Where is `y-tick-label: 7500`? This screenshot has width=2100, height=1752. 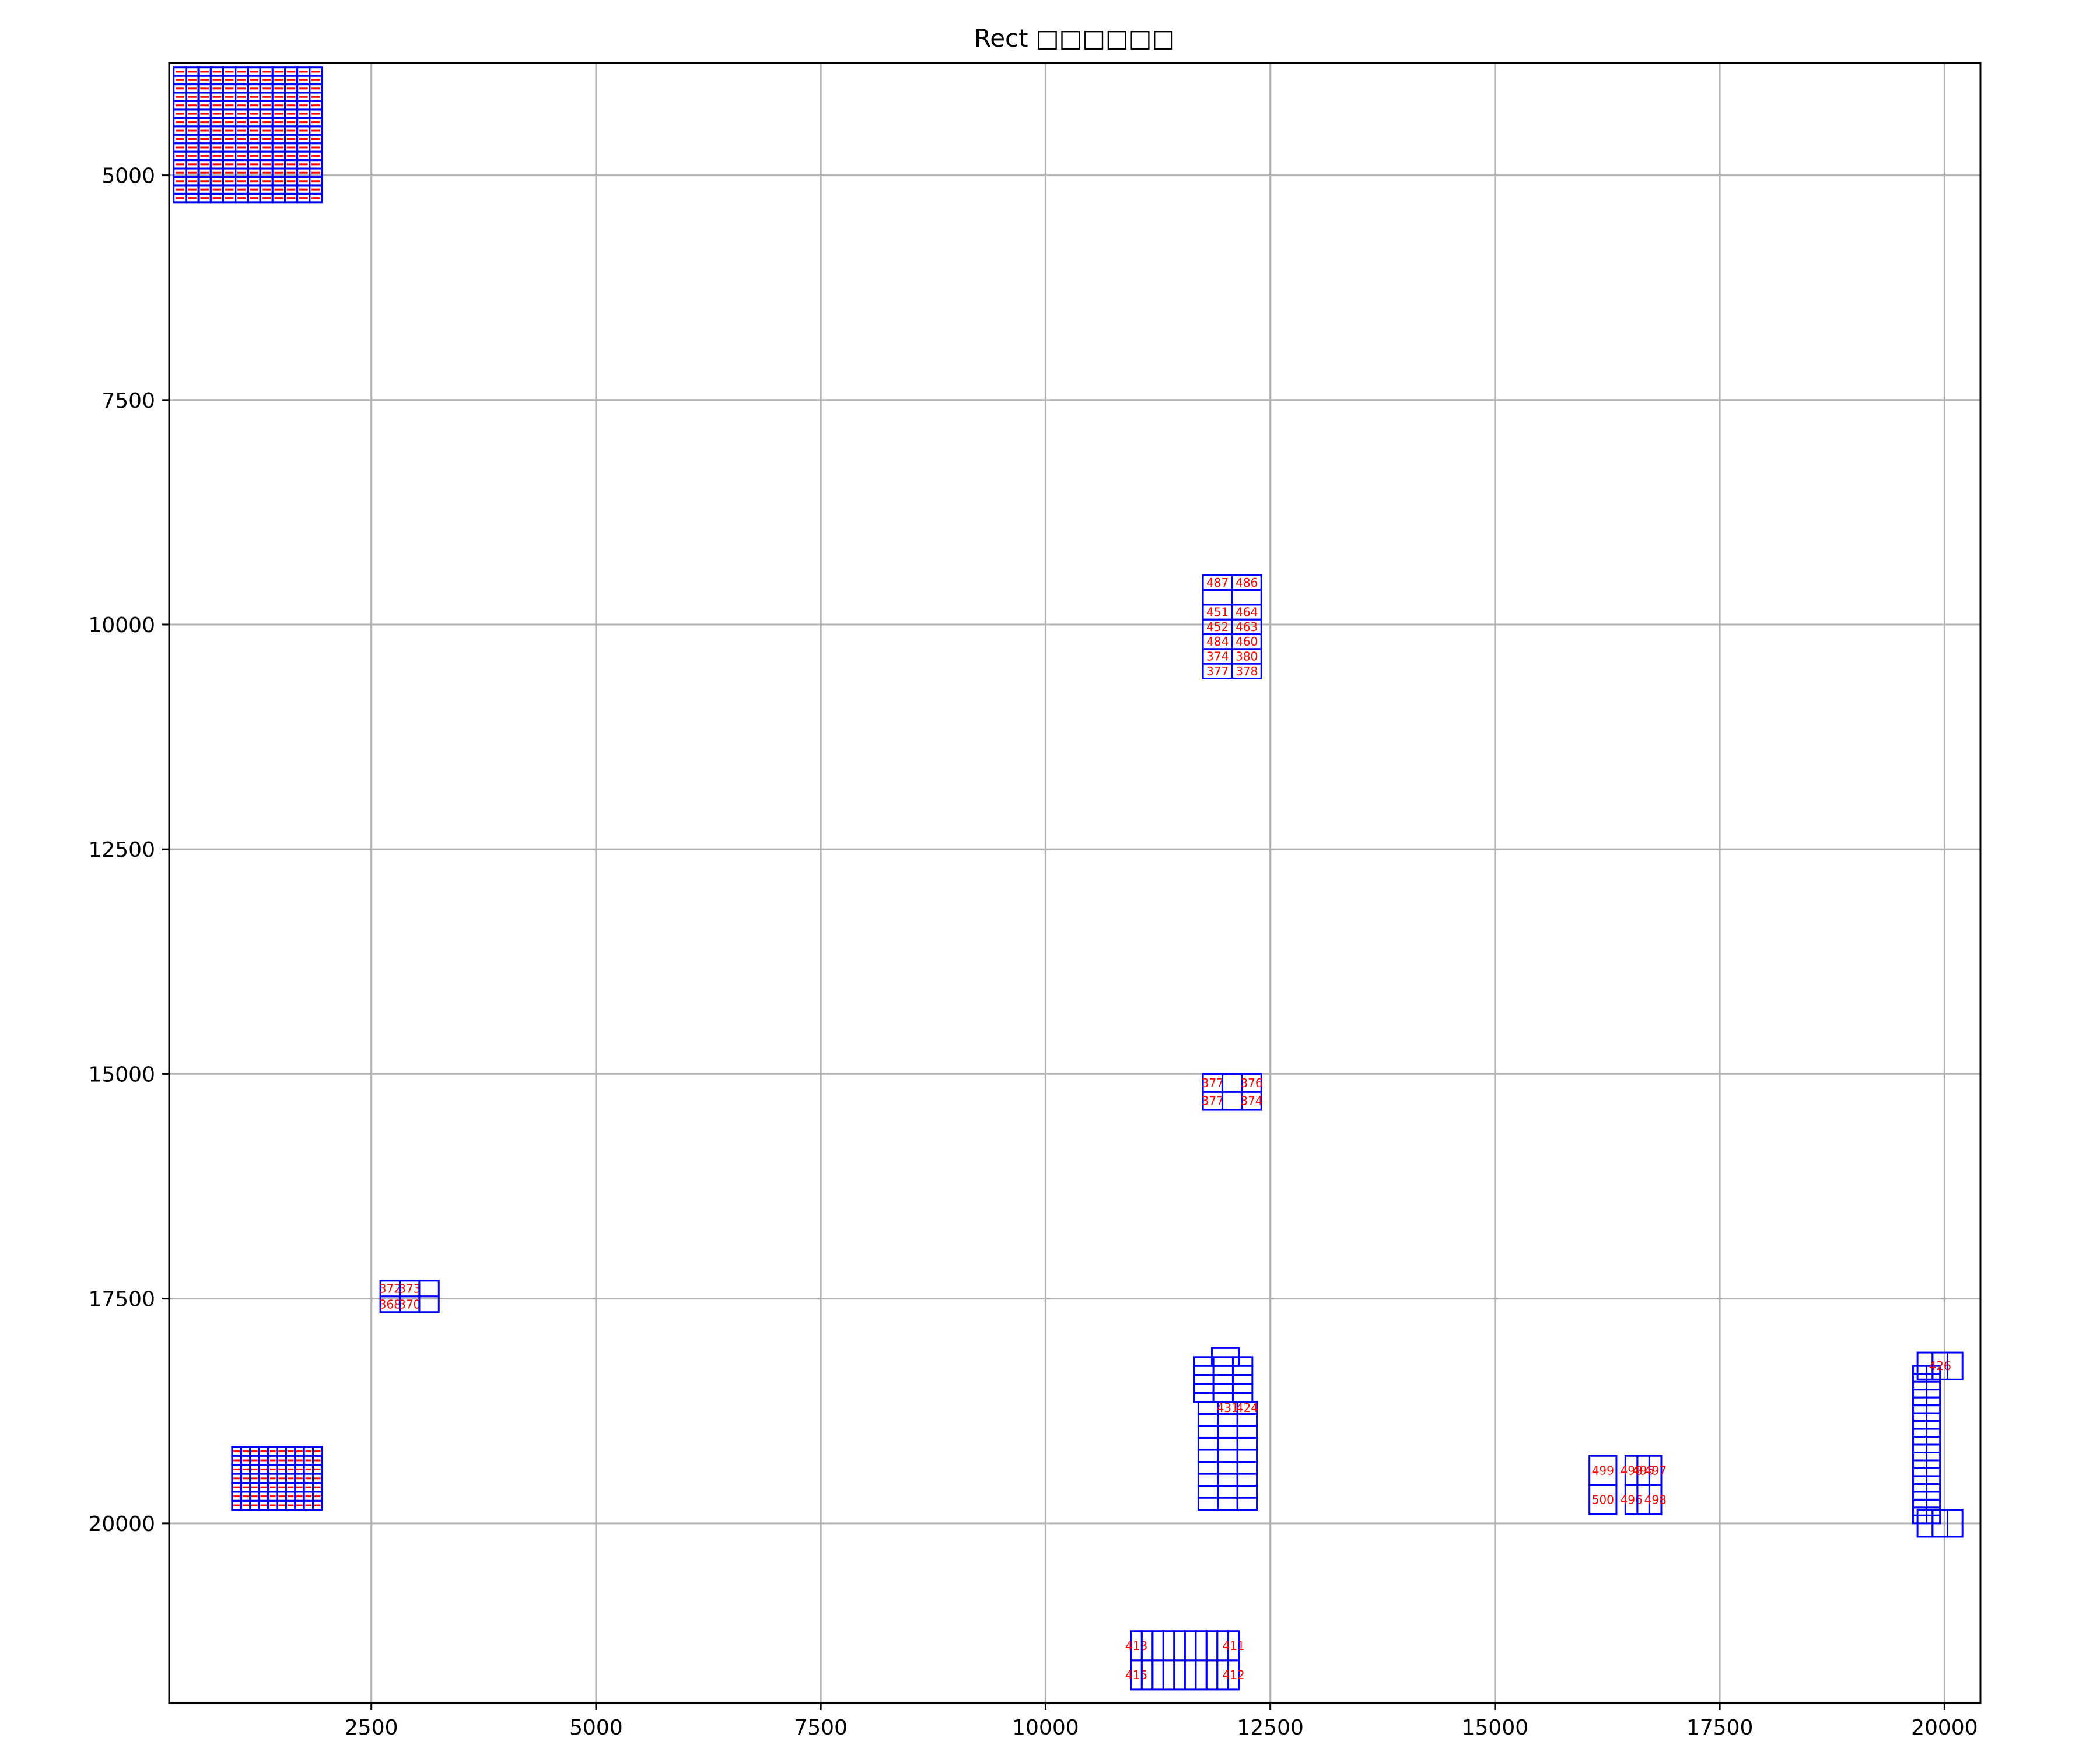
y-tick-label: 7500 is located at coordinates (128, 401).